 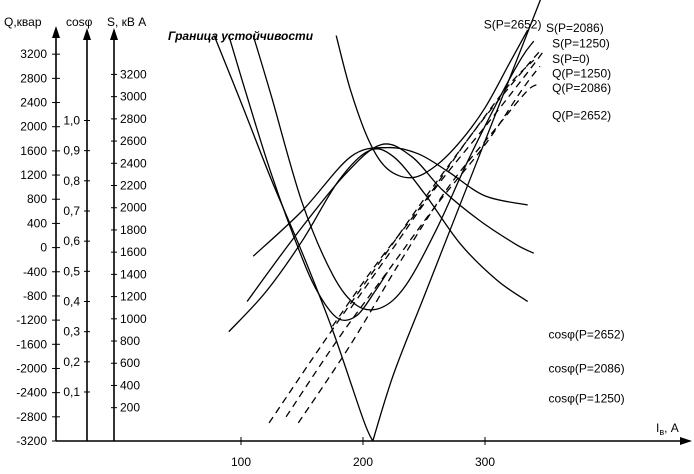 What do you see at coordinates (33, 127) in the screenshot?
I see `q-tick-label: 2000` at bounding box center [33, 127].